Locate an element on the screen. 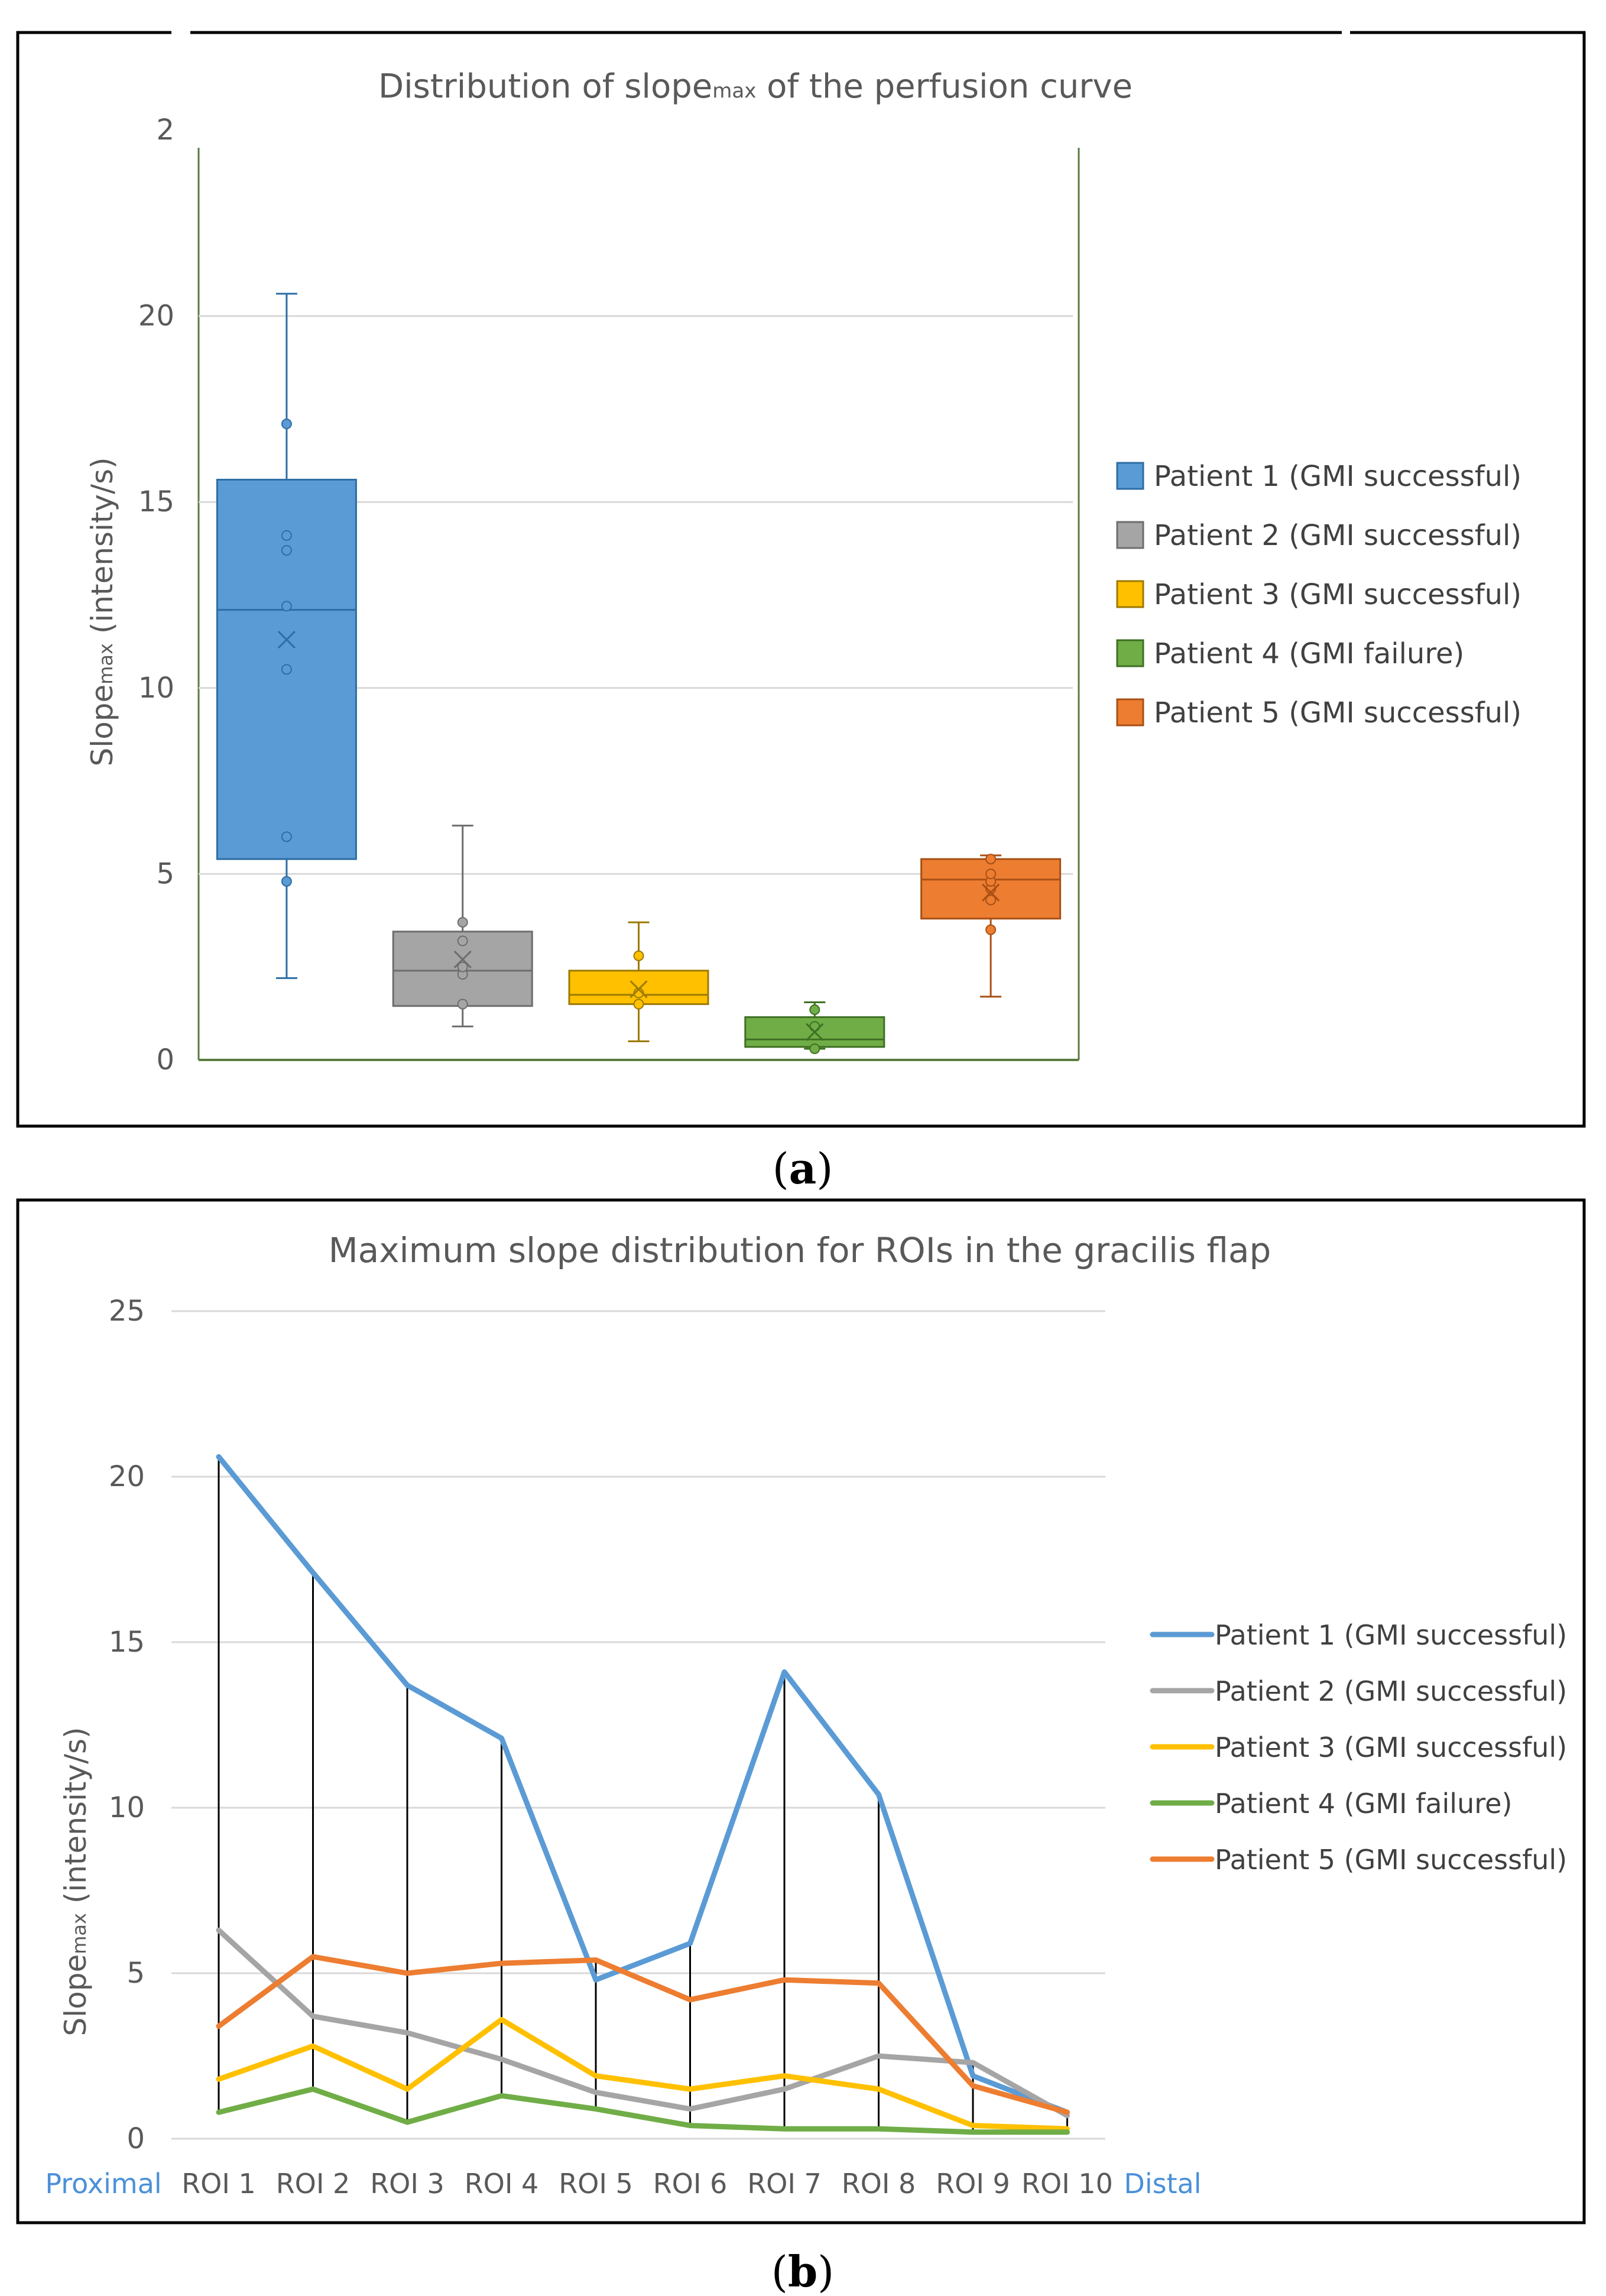 This screenshot has height=2296, width=1606. panel-a-label: (a) is located at coordinates (803, 1168).